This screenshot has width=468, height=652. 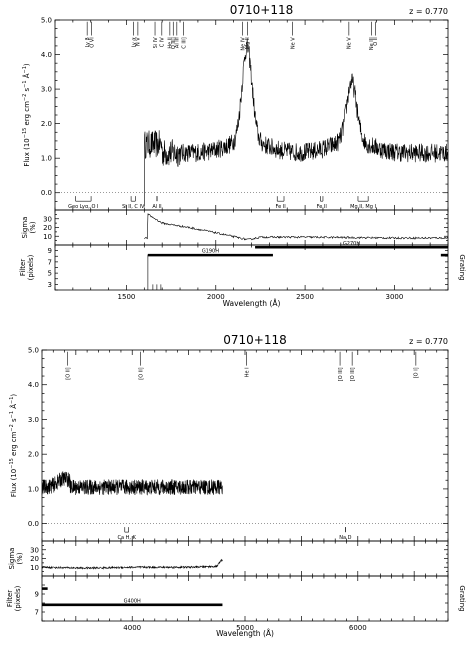 What do you see at coordinates (363, 207) in the screenshot?
I see `absorption-label: Mg II, Mg I` at bounding box center [363, 207].